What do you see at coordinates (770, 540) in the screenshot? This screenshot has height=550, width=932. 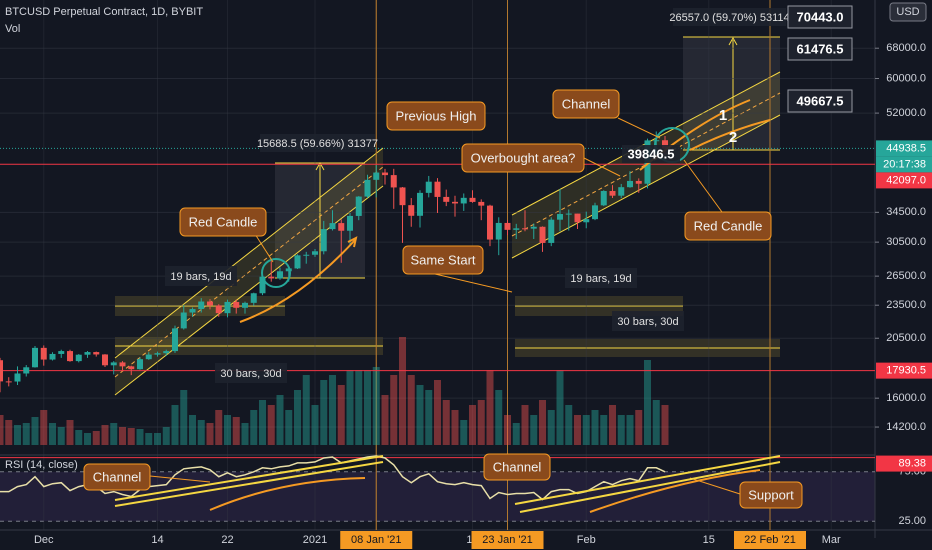 I see `x-tick-label: 22 Feb '21` at bounding box center [770, 540].